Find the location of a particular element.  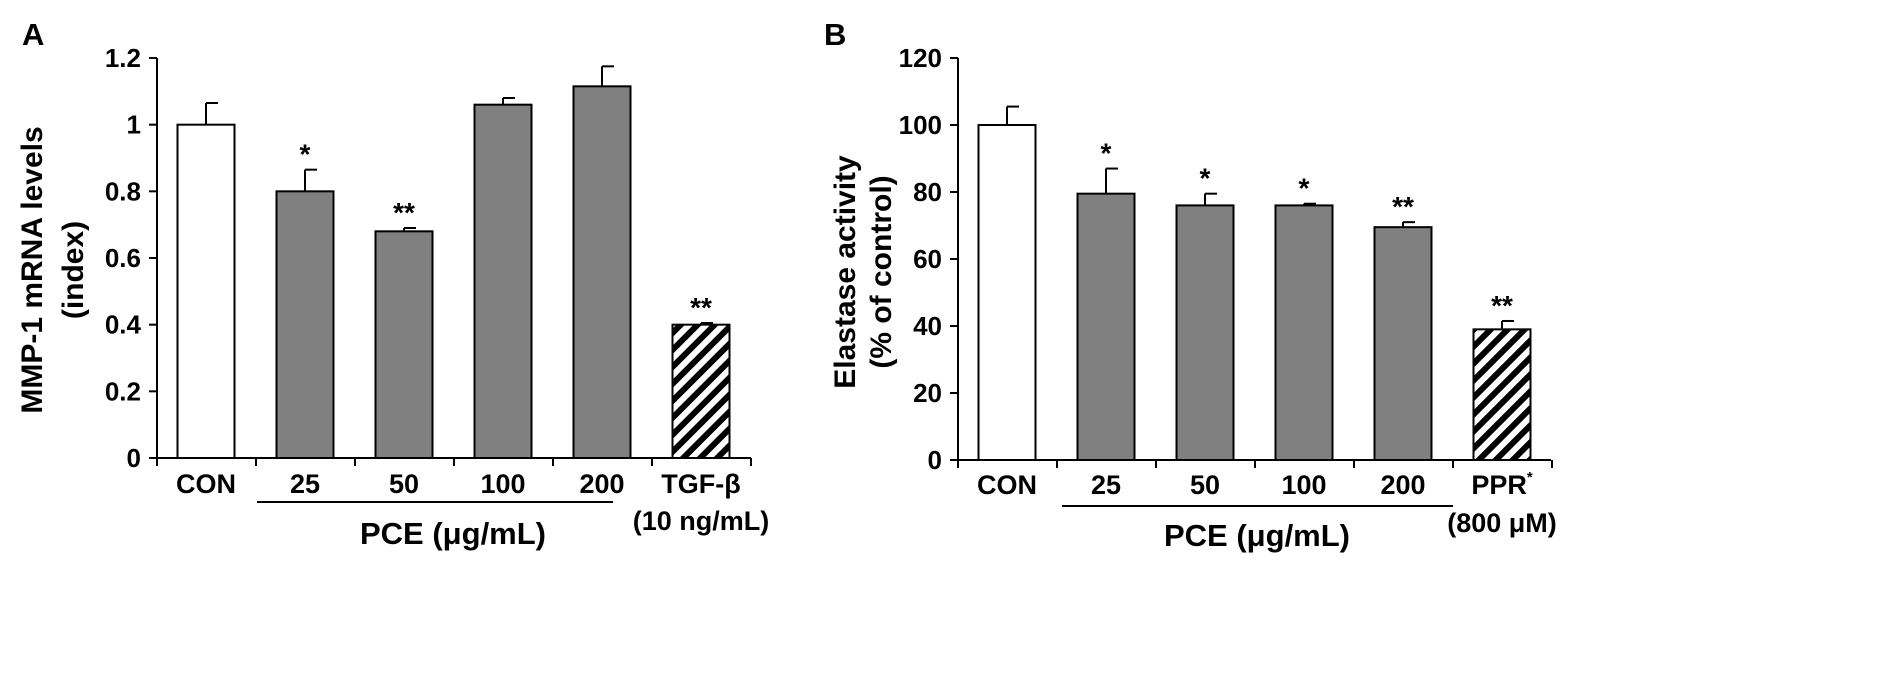

x-category-sublabel: (10 ng/mL) is located at coordinates (701, 521).